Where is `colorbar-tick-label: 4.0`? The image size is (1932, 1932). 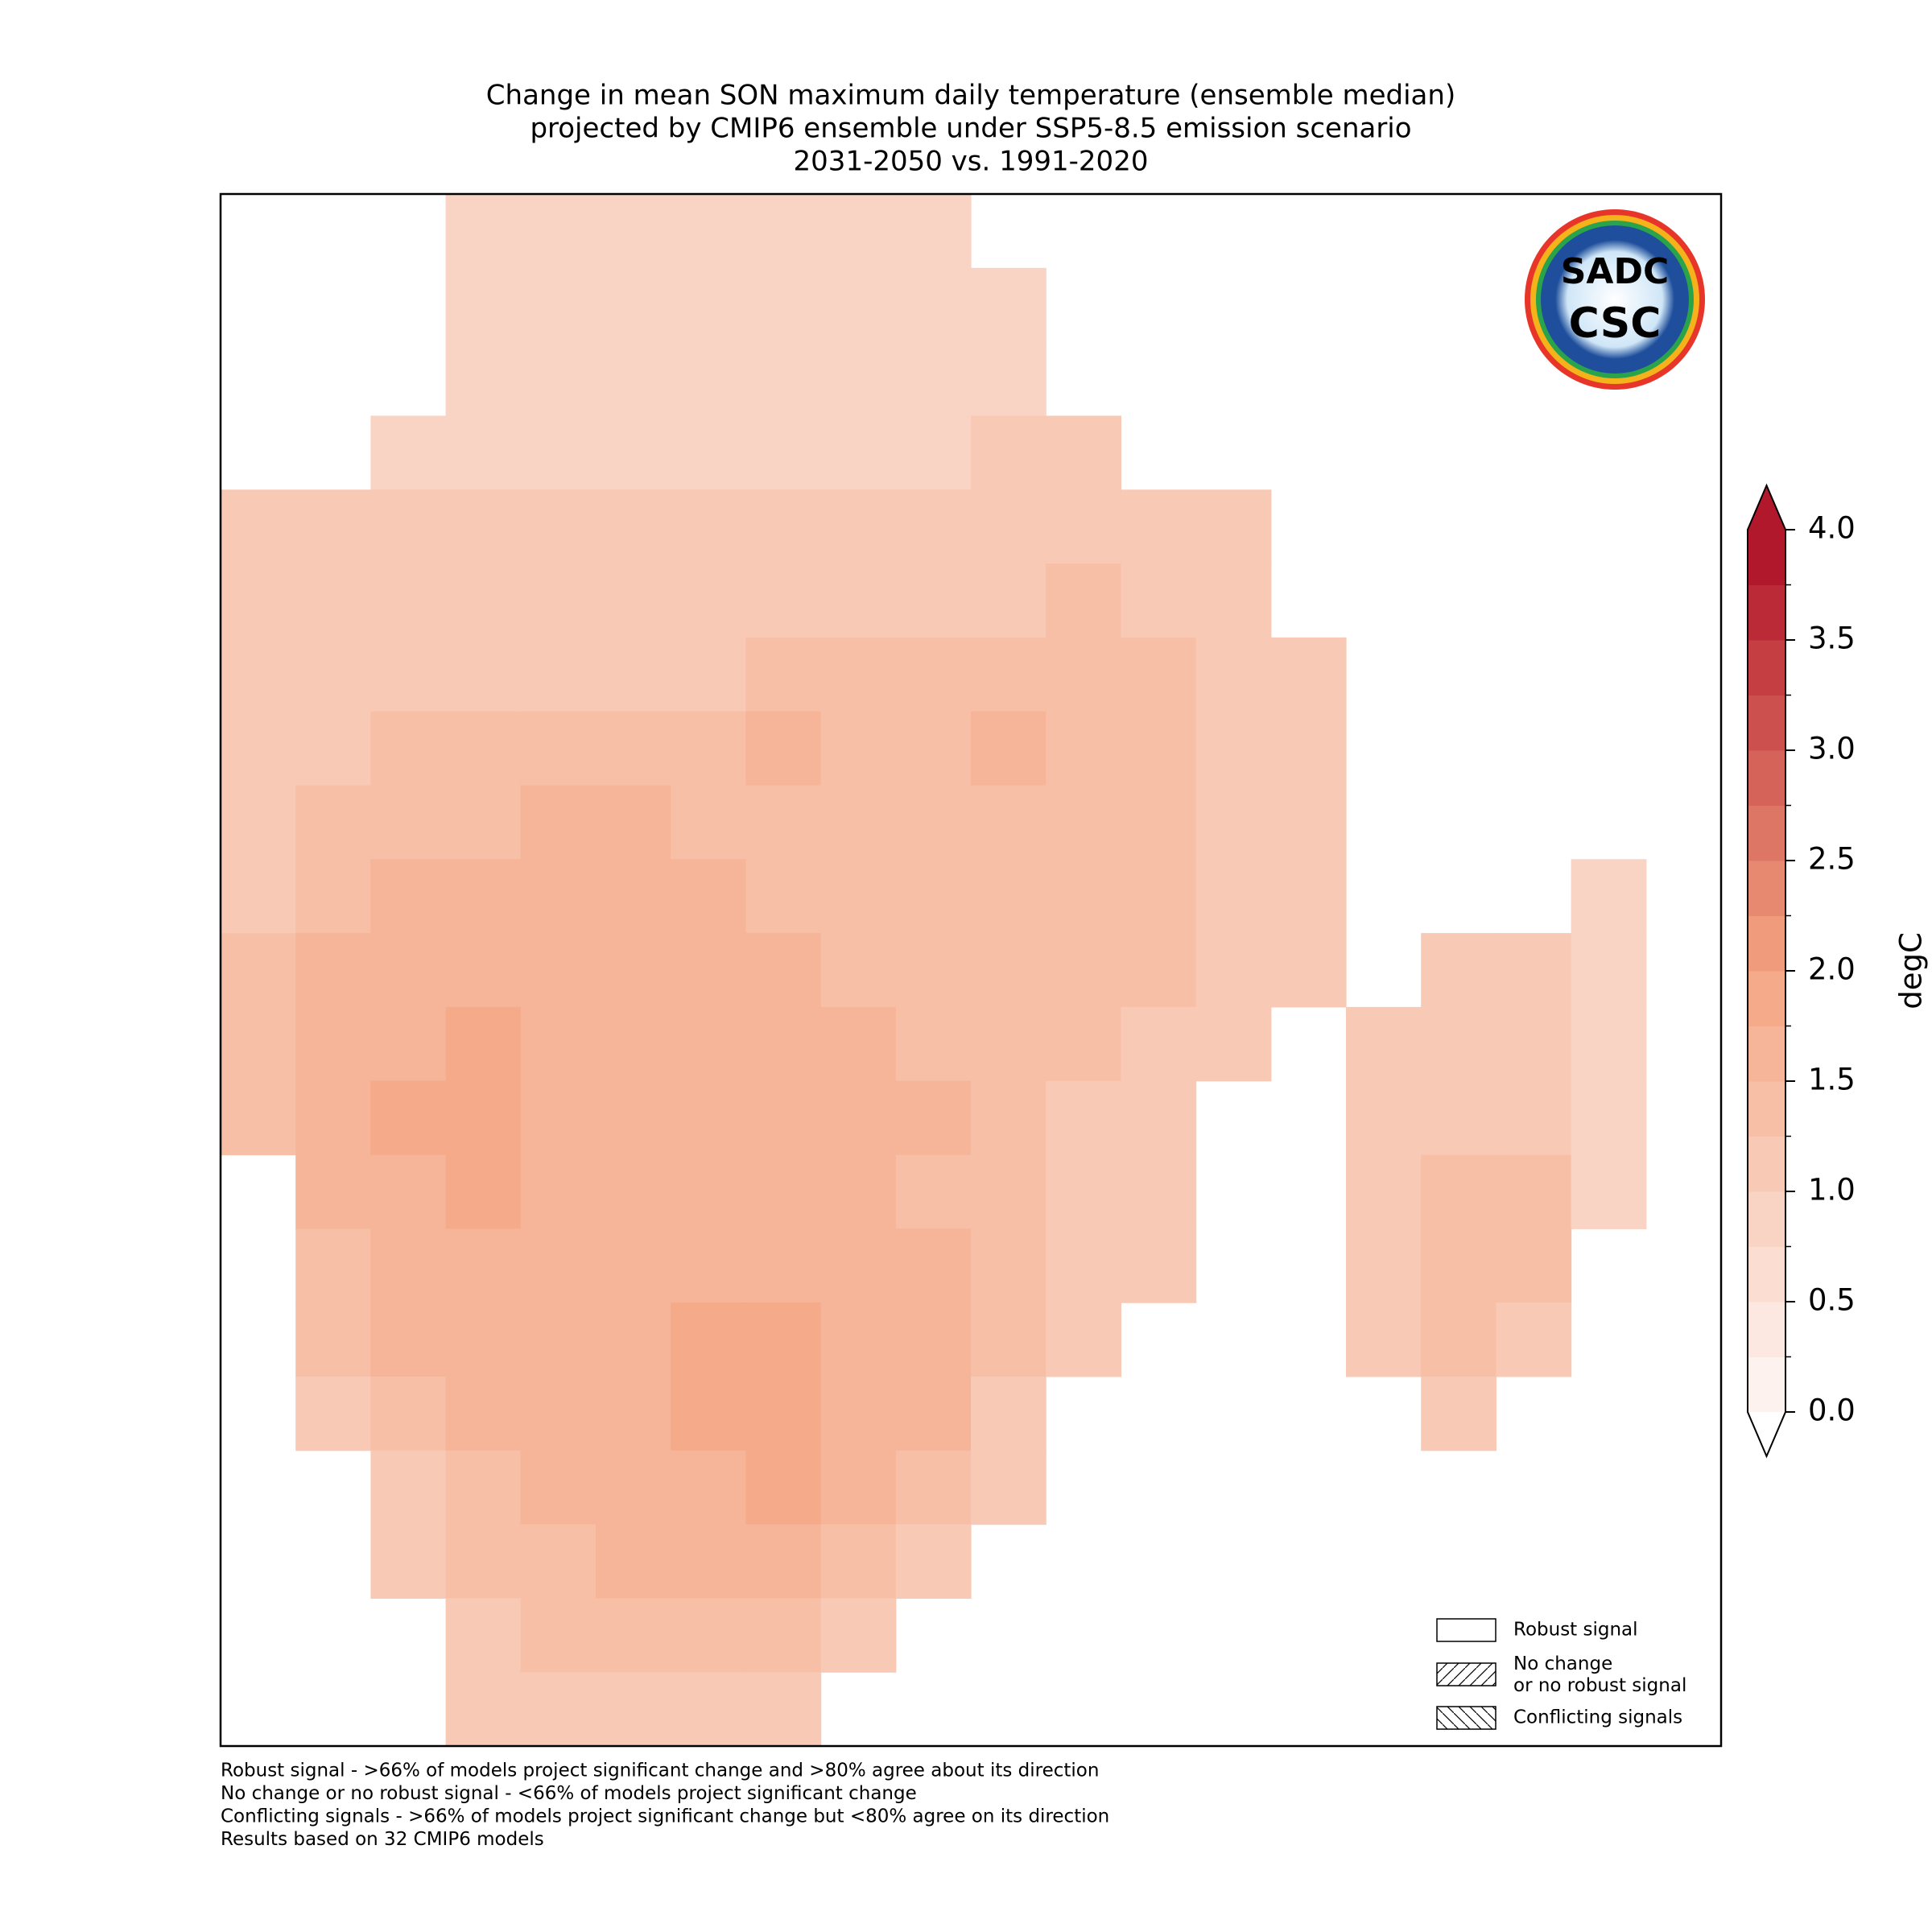
colorbar-tick-label: 4.0 is located at coordinates (1832, 528).